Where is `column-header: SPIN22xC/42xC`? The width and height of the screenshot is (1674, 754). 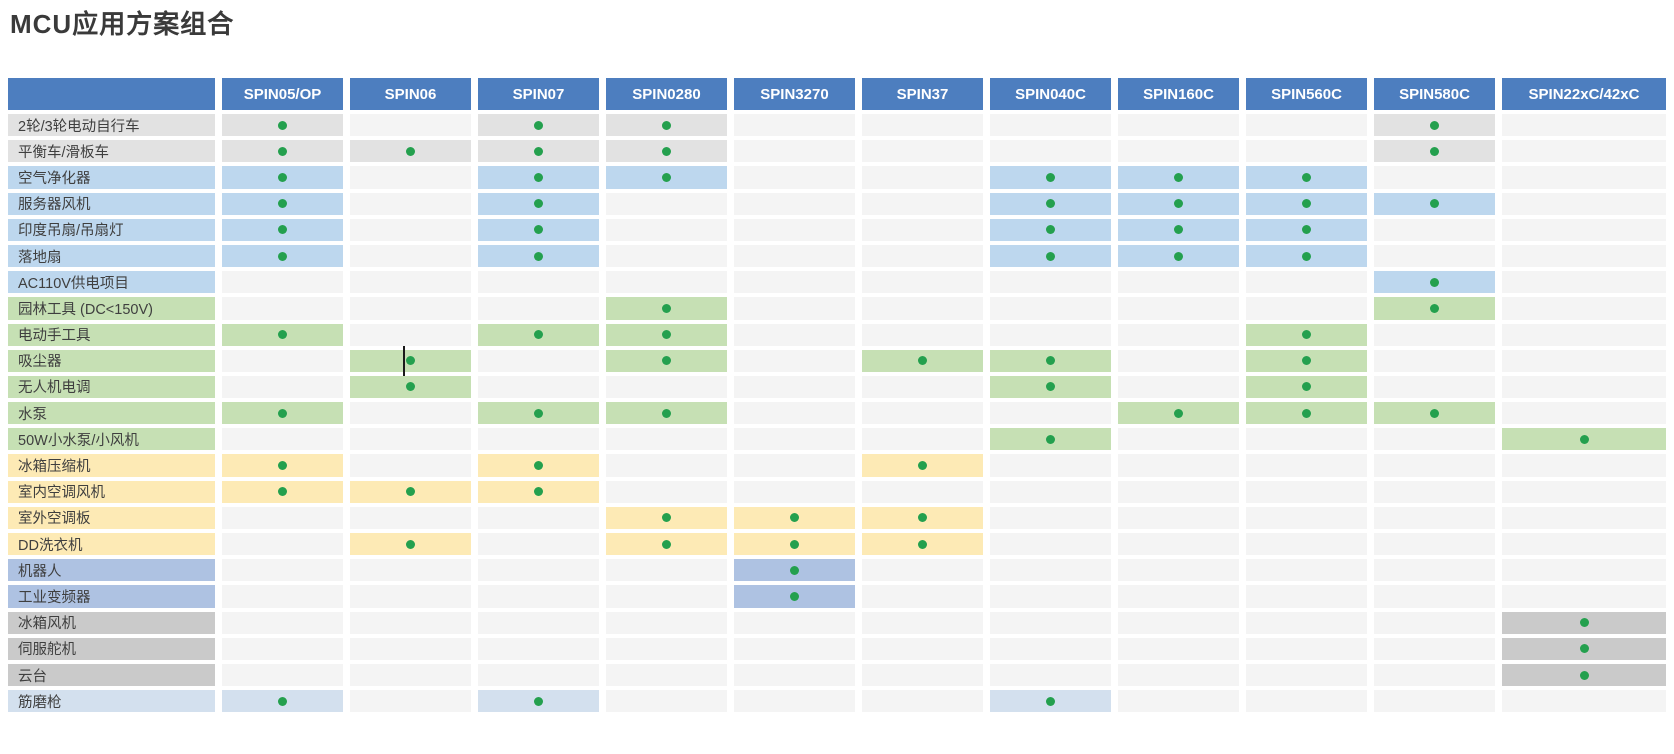 column-header: SPIN22xC/42xC is located at coordinates (1584, 94).